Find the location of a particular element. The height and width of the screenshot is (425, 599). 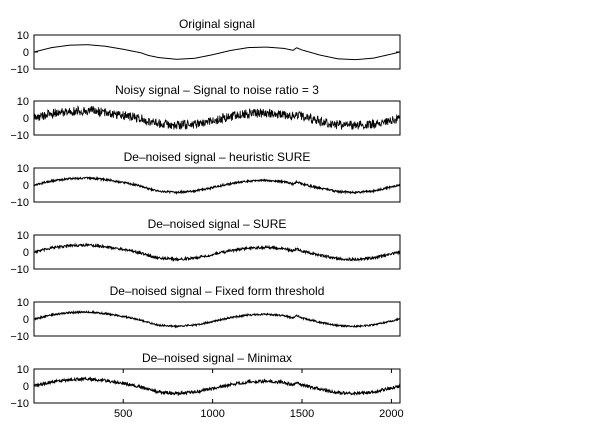

subplot-1: Original signal 10 0 −10 is located at coordinates (205, 46).